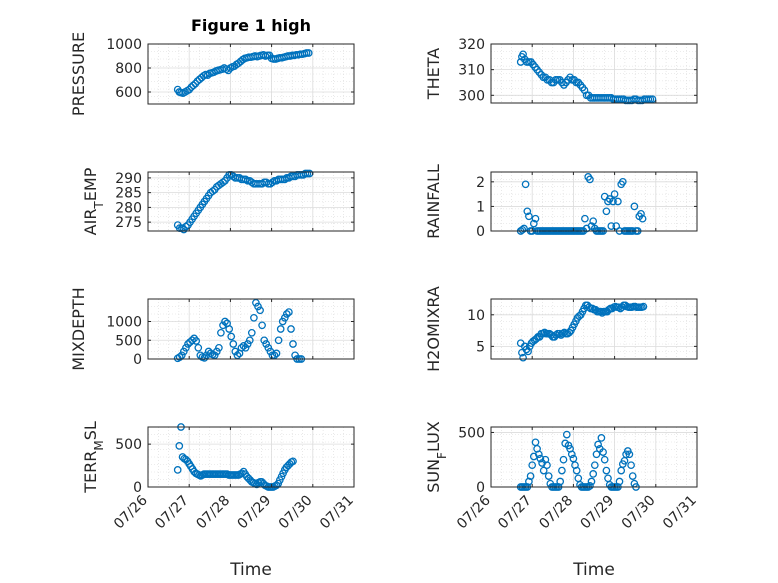 The image size is (778, 583). I want to click on y-axis-label: THETA, so click(433, 74).